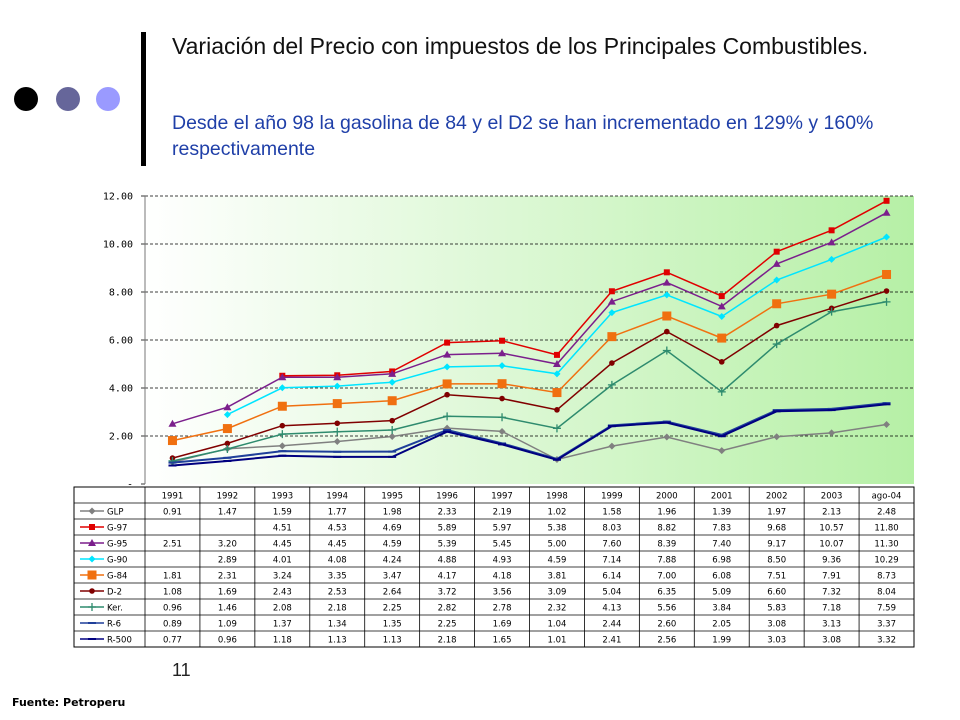 The image size is (960, 720). What do you see at coordinates (282, 529) in the screenshot?
I see `table-cell-g-97: 4.51` at bounding box center [282, 529].